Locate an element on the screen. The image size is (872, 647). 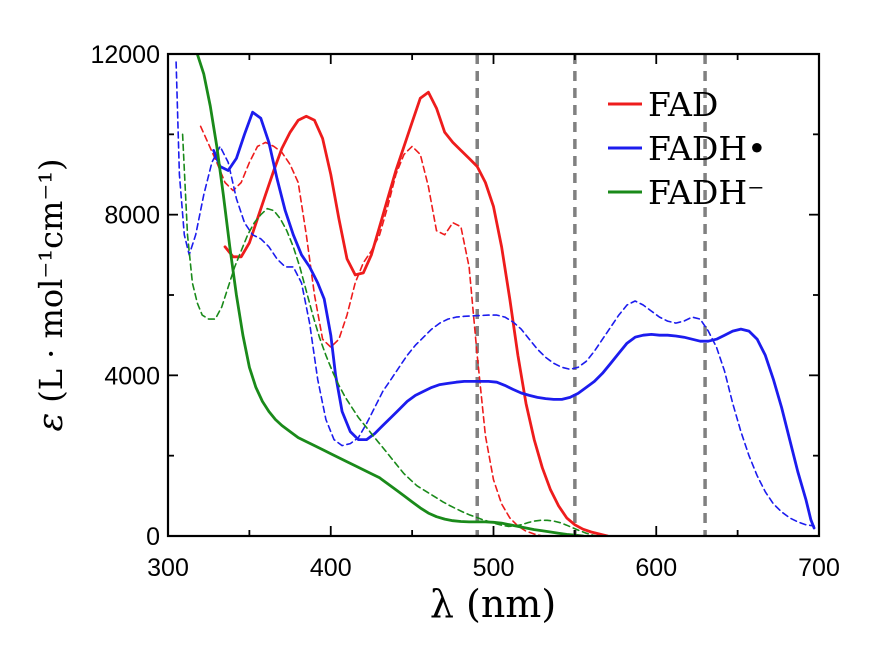
y-axis-title: ε (L · mol⁻¹cm⁻¹) is located at coordinates (51, 294).